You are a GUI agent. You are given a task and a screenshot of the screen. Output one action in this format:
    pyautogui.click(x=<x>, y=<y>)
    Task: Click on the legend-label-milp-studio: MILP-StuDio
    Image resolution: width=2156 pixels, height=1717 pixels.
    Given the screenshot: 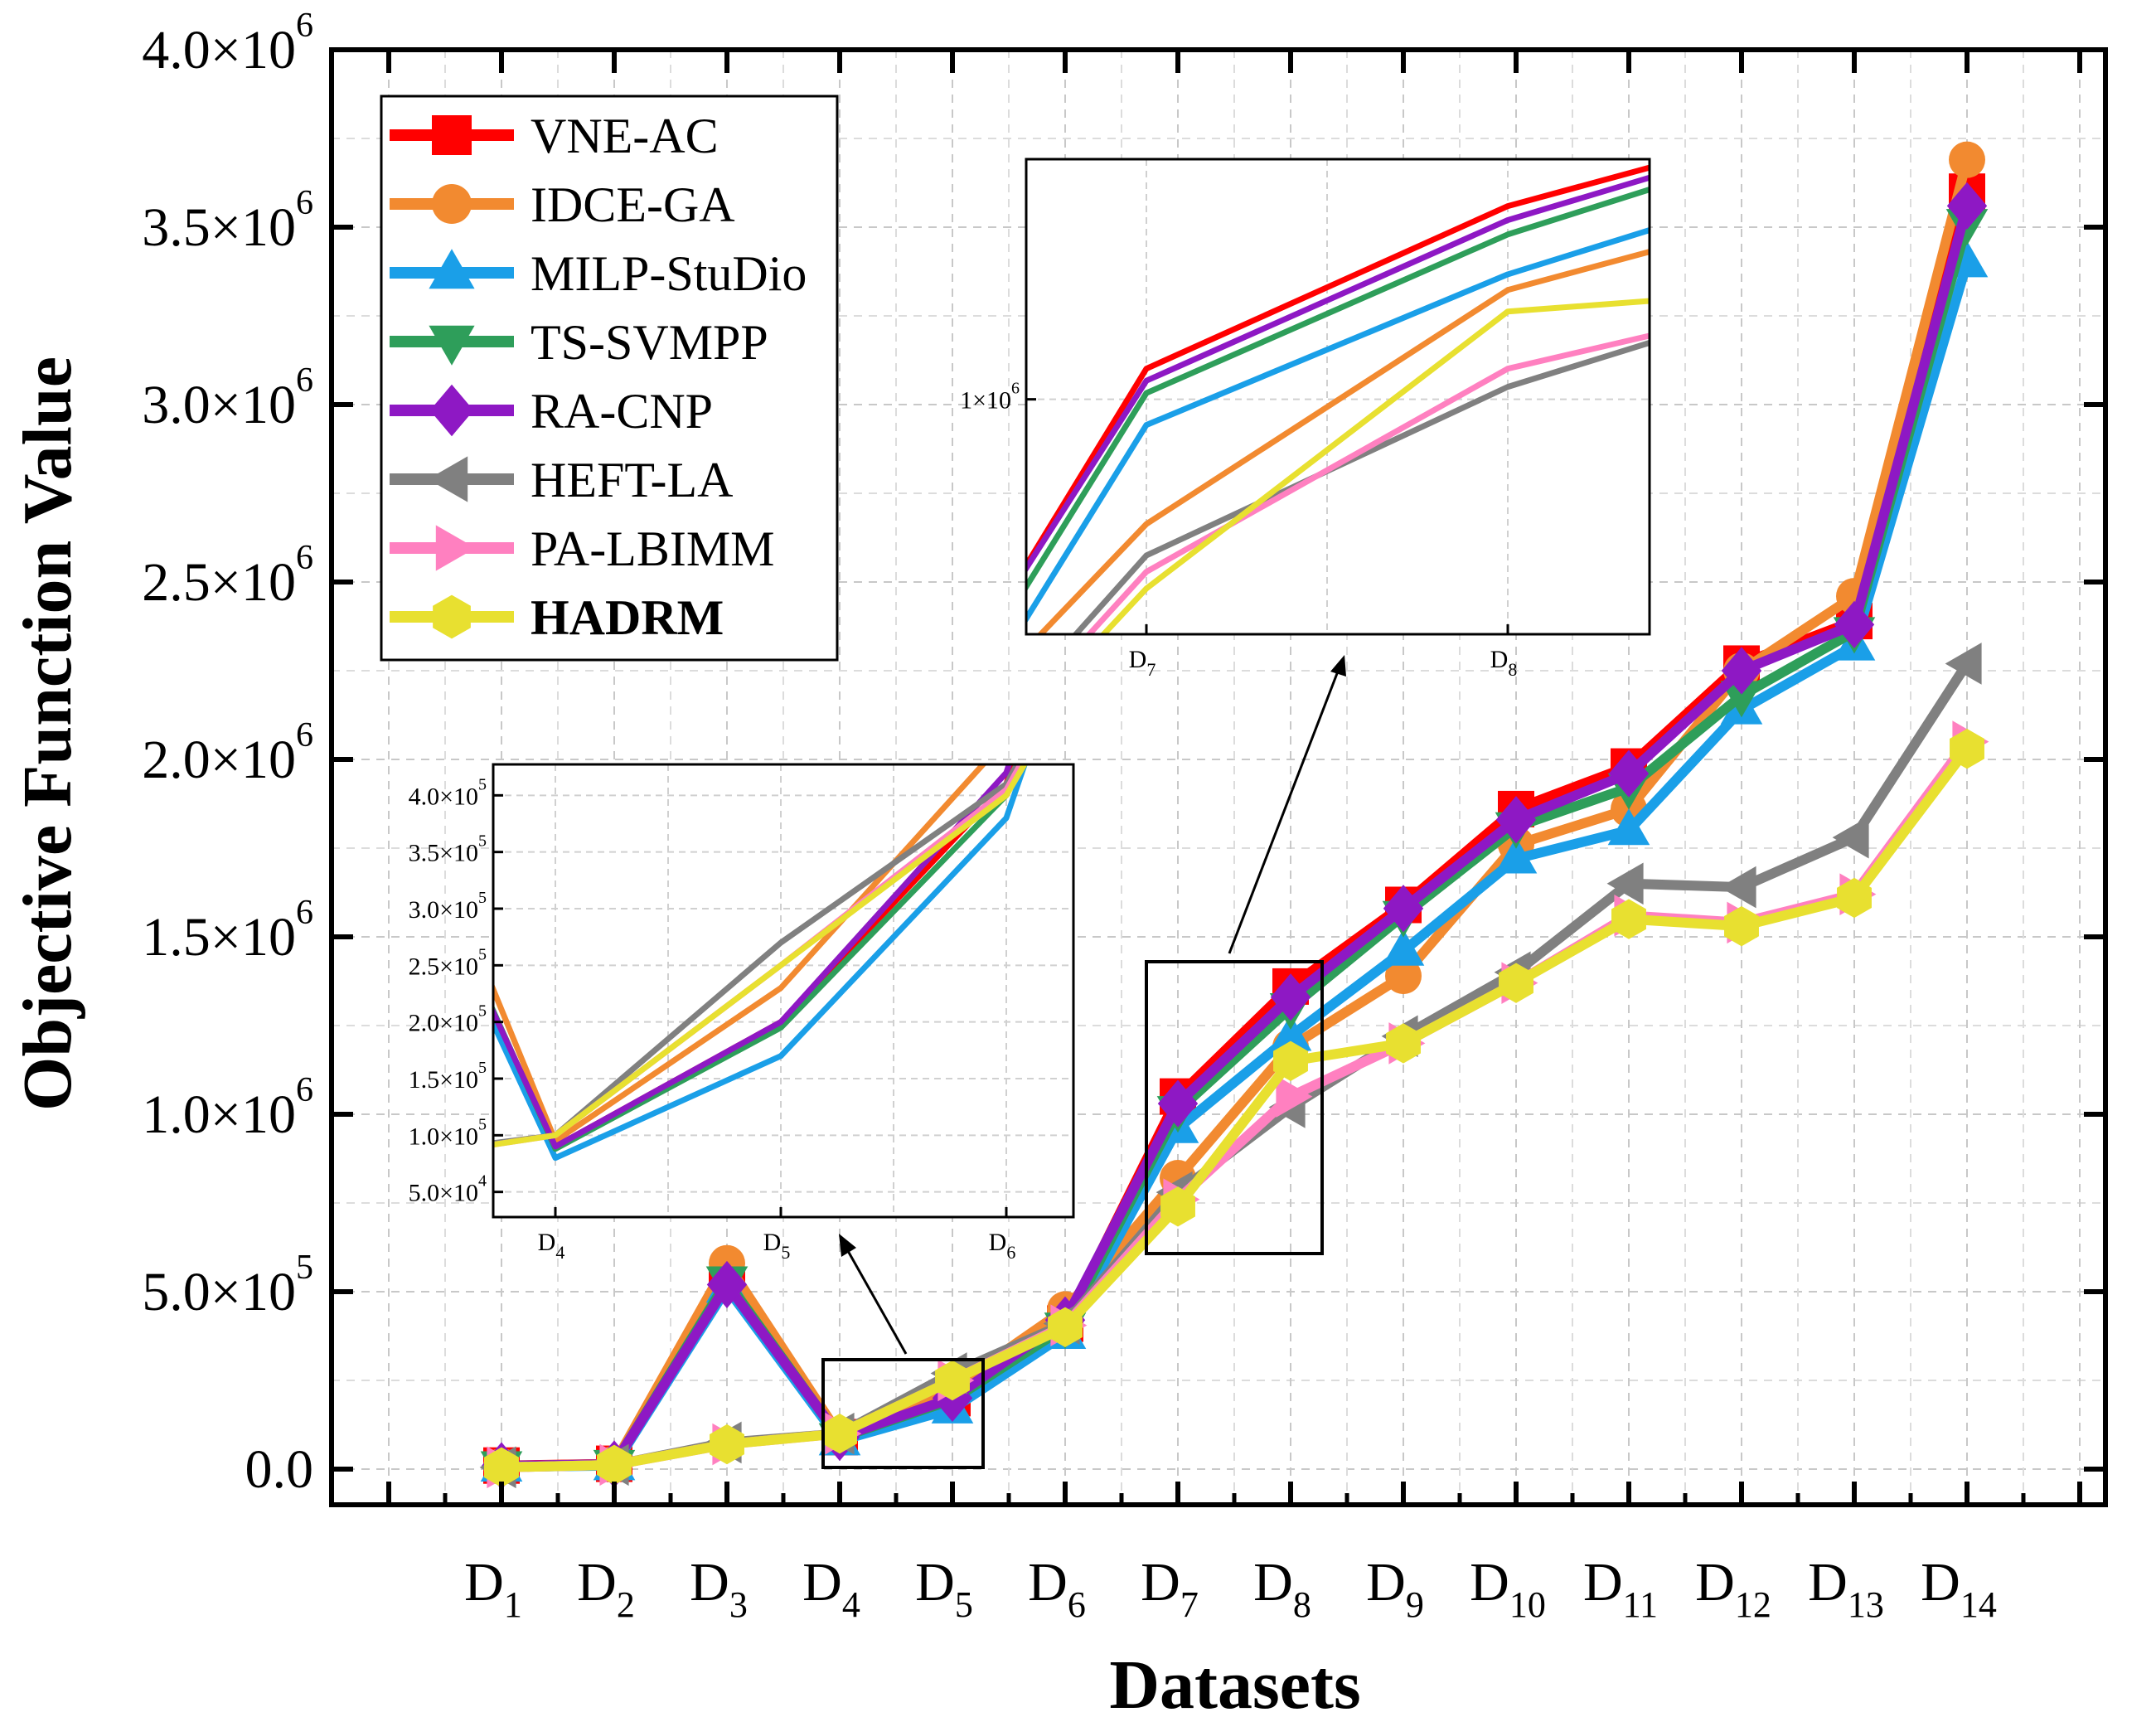 What is the action you would take?
    pyautogui.click(x=669, y=274)
    